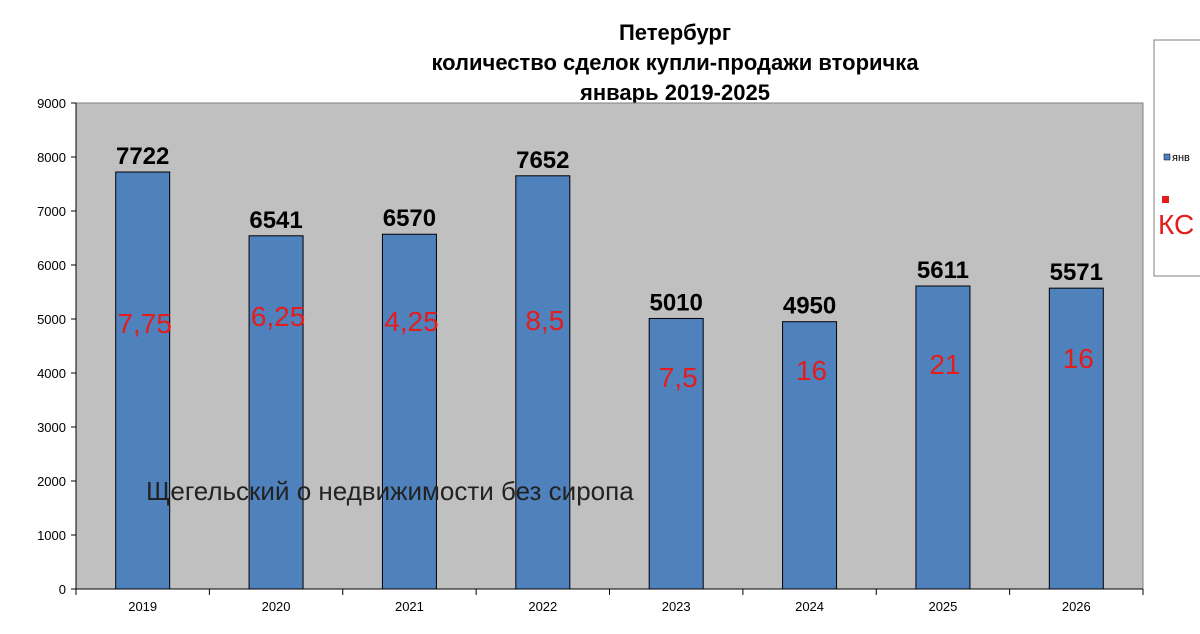  What do you see at coordinates (143, 380) in the screenshot?
I see `bar-2019` at bounding box center [143, 380].